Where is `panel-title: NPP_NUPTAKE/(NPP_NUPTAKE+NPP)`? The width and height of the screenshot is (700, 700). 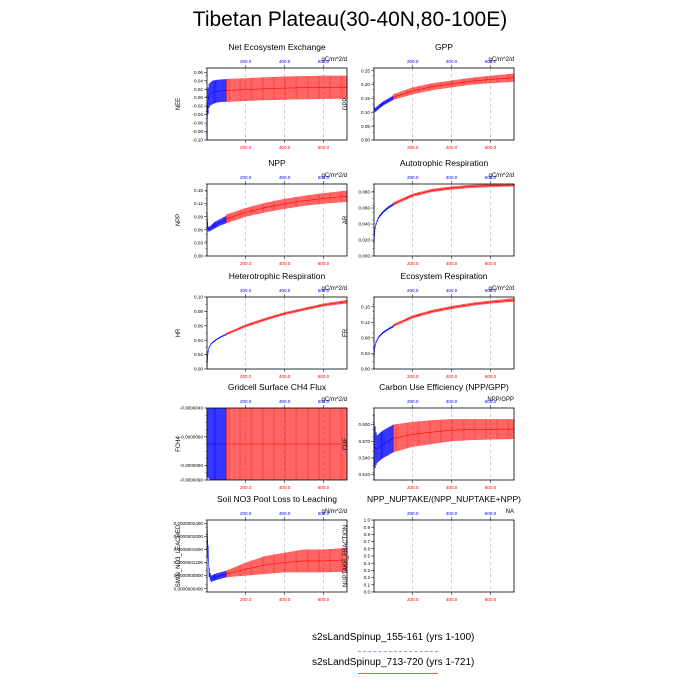 panel-title: NPP_NUPTAKE/(NPP_NUPTAKE+NPP) is located at coordinates (444, 499).